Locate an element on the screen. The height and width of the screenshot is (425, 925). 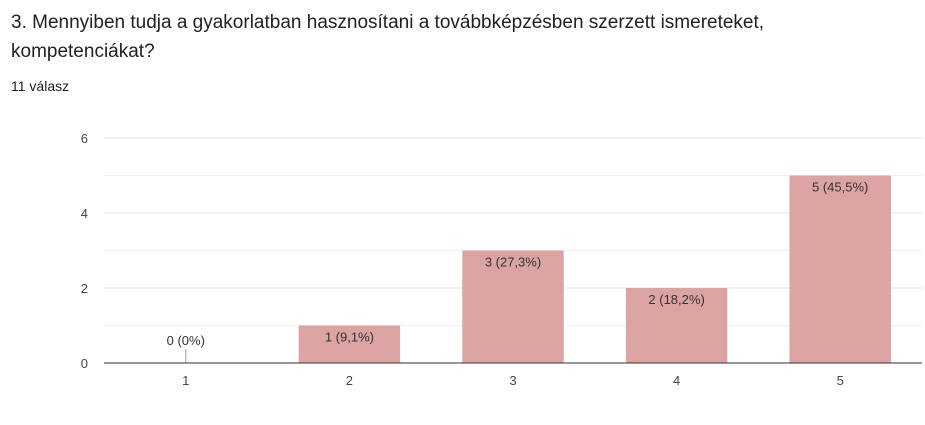
y-tick-label: 0 is located at coordinates (84, 363).